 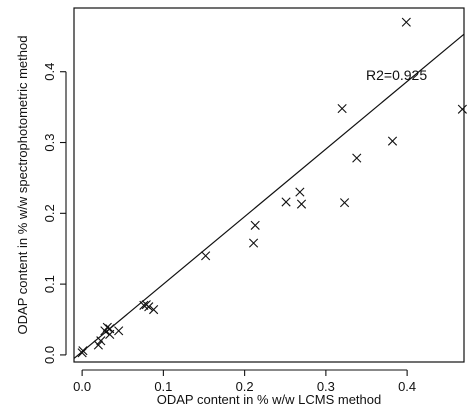 What do you see at coordinates (49, 213) in the screenshot?
I see `y-tick-label: 0.2` at bounding box center [49, 213].